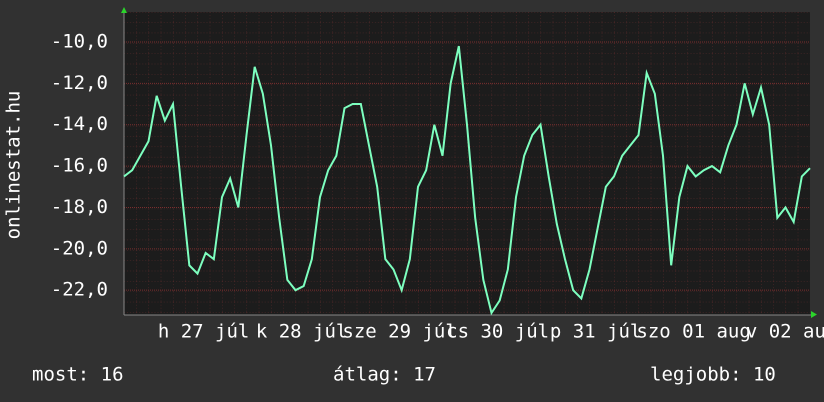 This screenshot has height=402, width=824. What do you see at coordinates (79, 207) in the screenshot?
I see `y-tick-label: -18,0` at bounding box center [79, 207].